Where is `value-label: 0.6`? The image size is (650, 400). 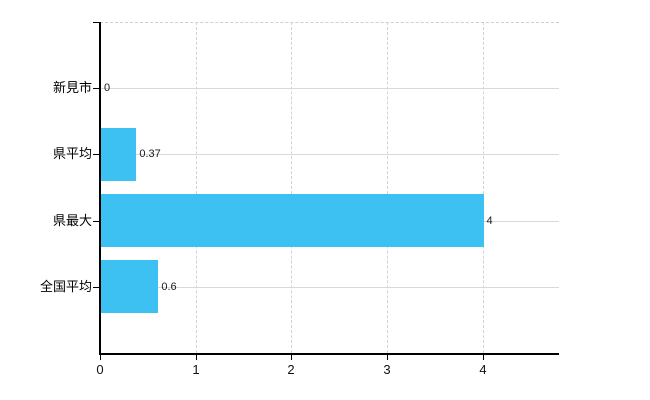 value-label: 0.6 is located at coordinates (169, 287).